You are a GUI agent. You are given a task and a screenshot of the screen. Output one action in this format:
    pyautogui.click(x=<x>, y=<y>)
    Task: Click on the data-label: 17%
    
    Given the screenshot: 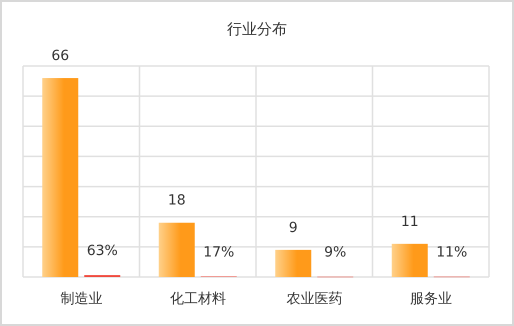 What is the action you would take?
    pyautogui.click(x=218, y=252)
    